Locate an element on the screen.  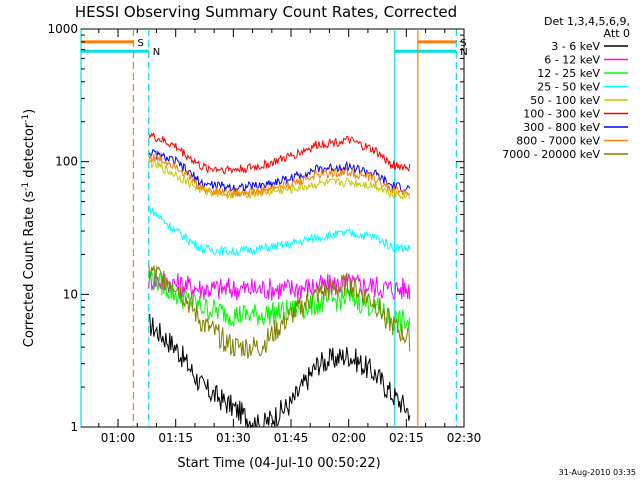
y-axis-label-end: ) is located at coordinates (29, 111).